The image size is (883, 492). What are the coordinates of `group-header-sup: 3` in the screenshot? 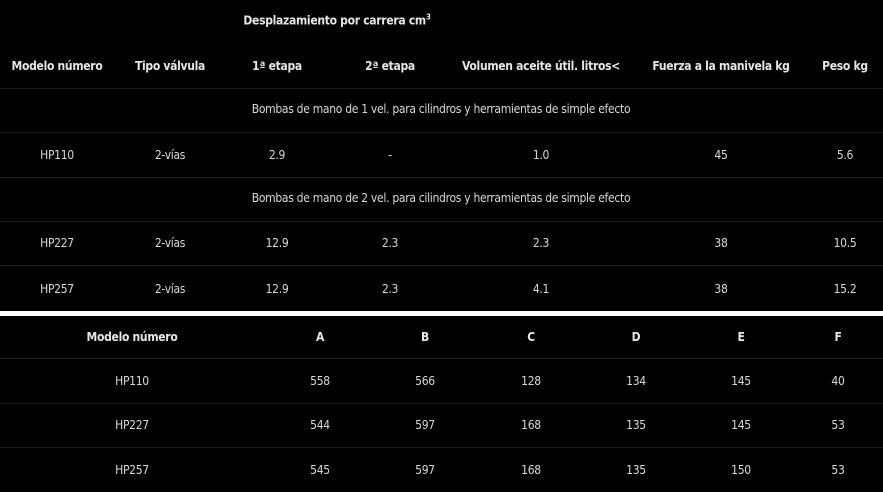 It's located at (428, 17).